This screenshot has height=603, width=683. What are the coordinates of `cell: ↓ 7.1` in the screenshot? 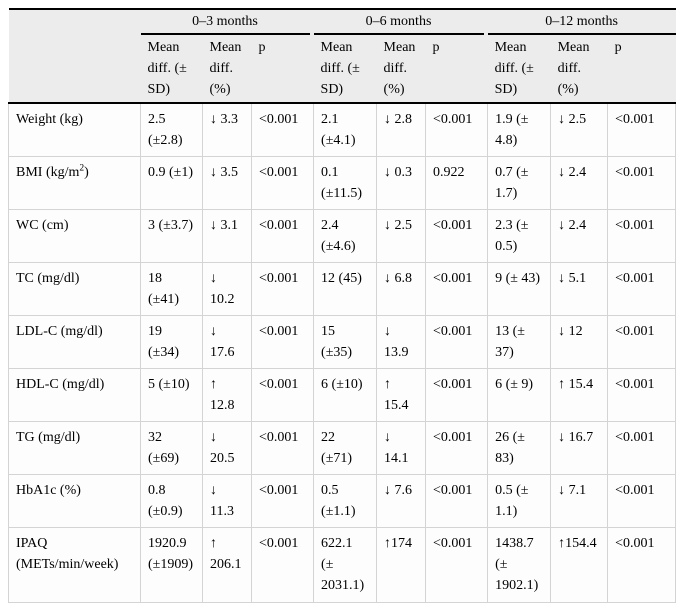 It's located at (579, 501).